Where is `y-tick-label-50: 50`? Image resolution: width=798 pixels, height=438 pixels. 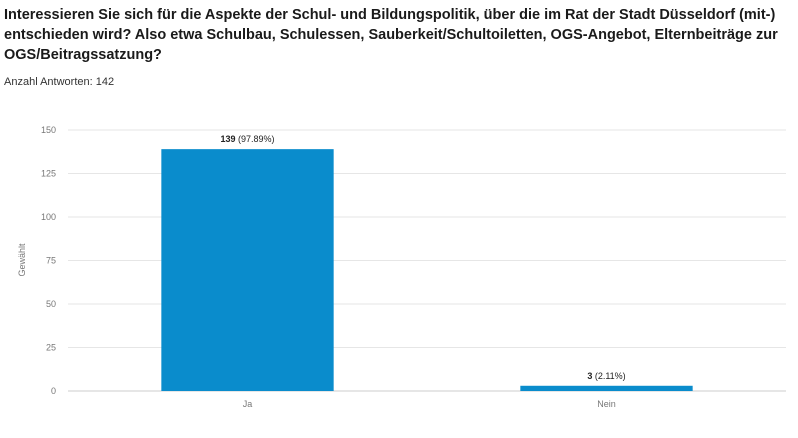
y-tick-label-50: 50 is located at coordinates (51, 304).